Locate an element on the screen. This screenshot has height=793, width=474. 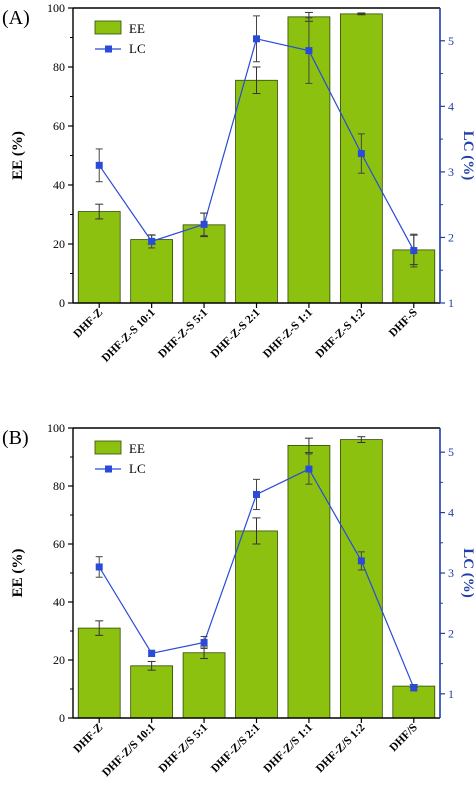
panel-label: (A) is located at coordinates (16, 18).